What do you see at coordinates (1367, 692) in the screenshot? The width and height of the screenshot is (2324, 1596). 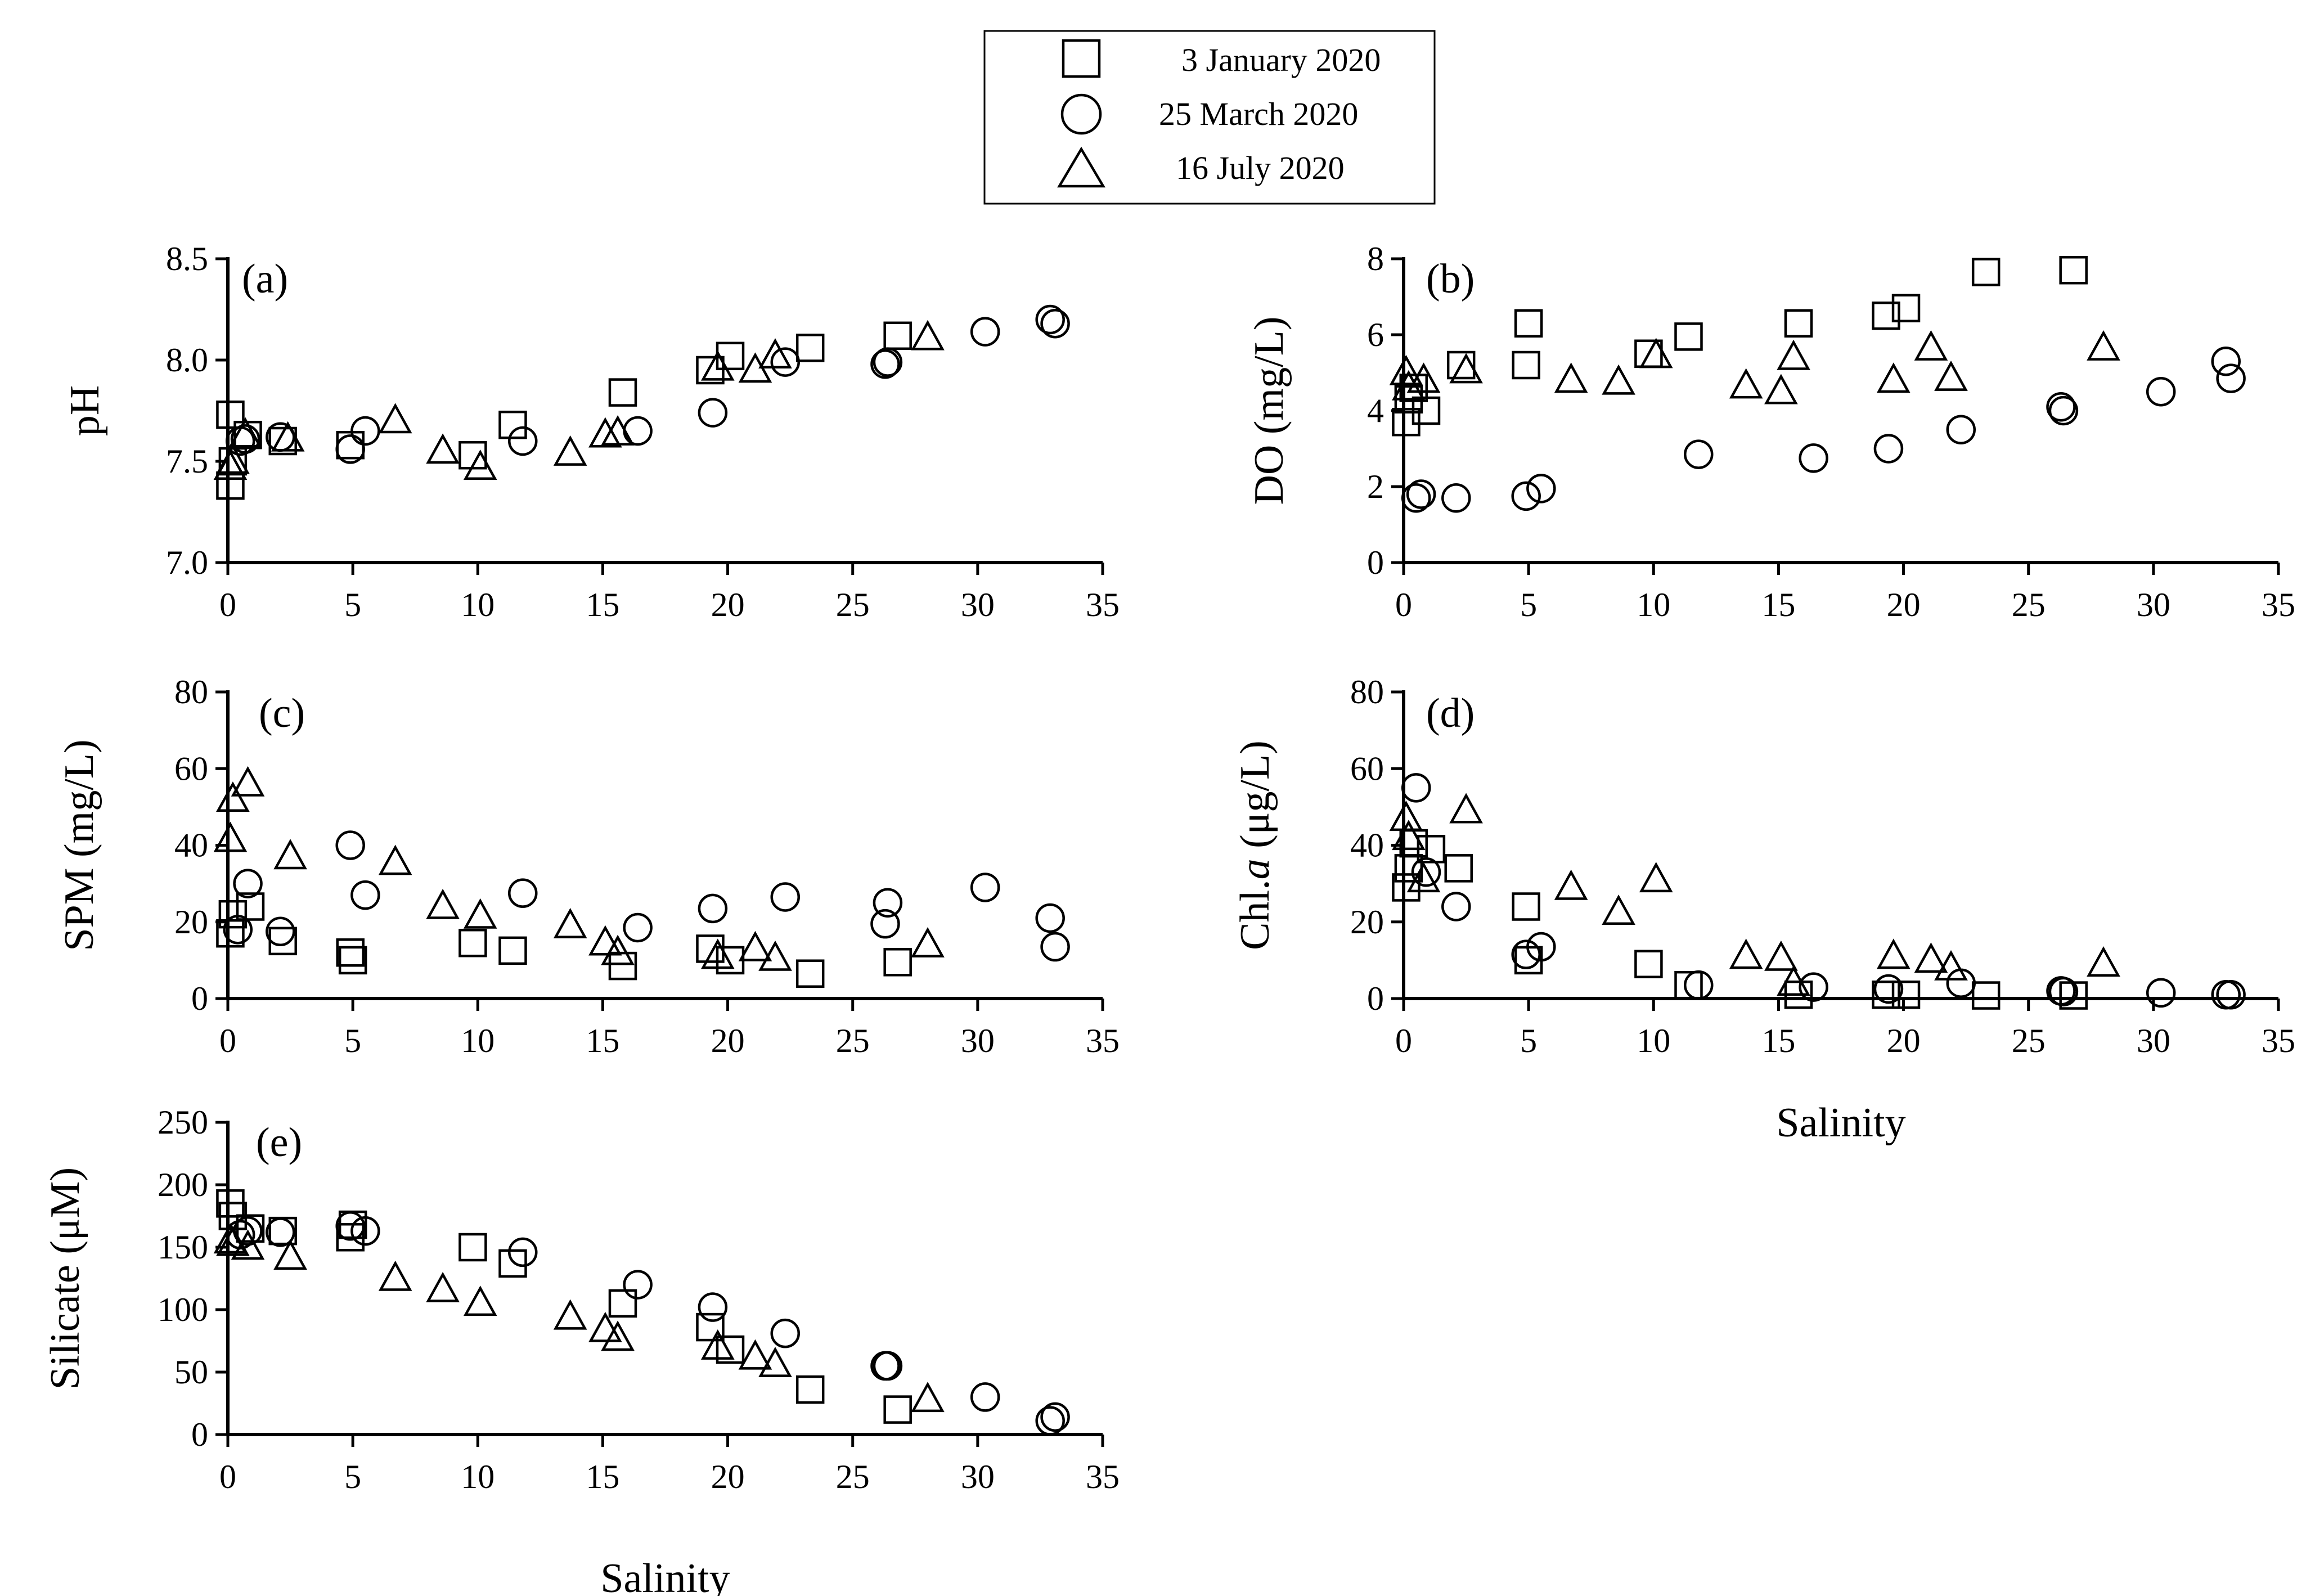 I see `y-tick-label: 80` at bounding box center [1367, 692].